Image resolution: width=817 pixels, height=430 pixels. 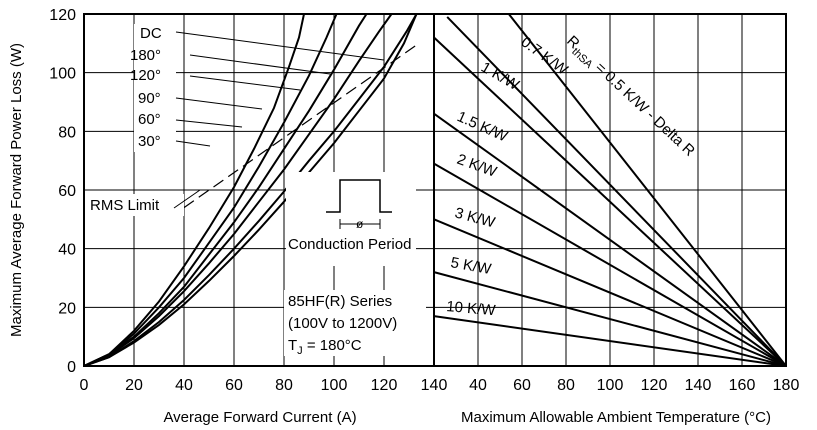 What do you see at coordinates (71, 367) in the screenshot?
I see `y-tick-label: 0` at bounding box center [71, 367].